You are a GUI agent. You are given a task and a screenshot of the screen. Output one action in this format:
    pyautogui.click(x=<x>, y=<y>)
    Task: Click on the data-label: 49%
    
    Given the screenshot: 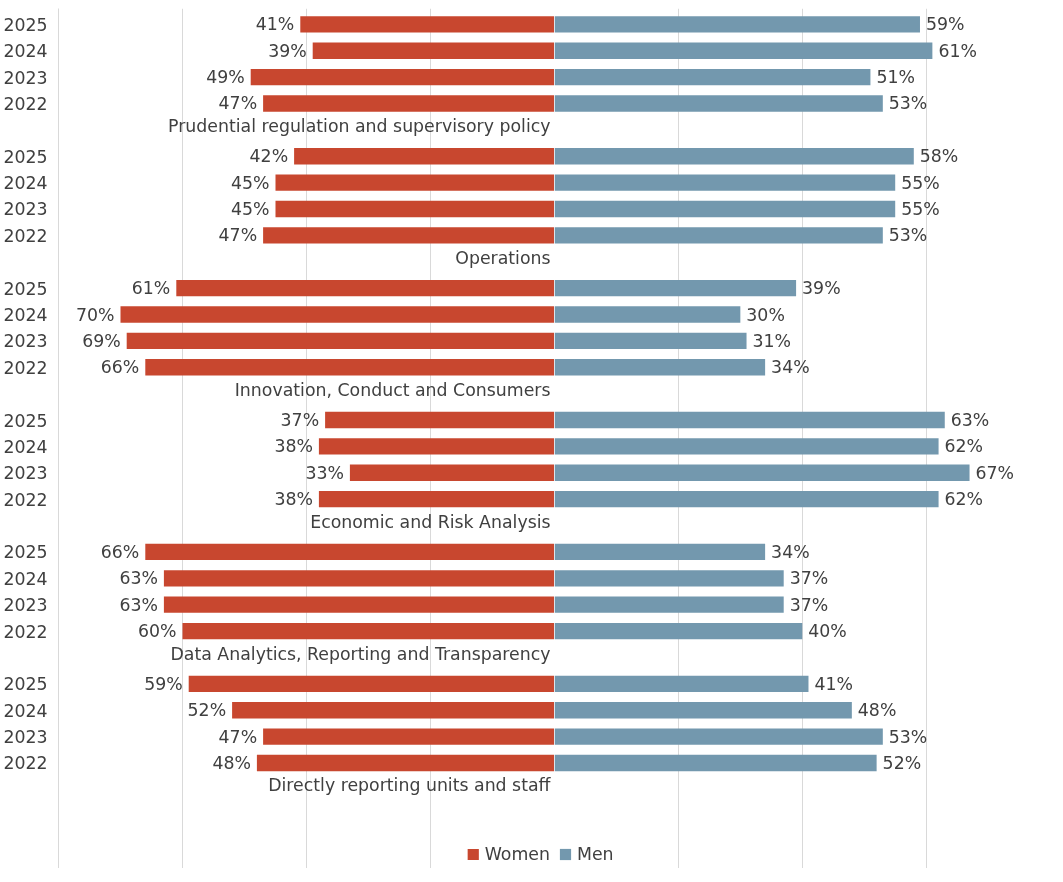 What is the action you would take?
    pyautogui.click(x=225, y=77)
    